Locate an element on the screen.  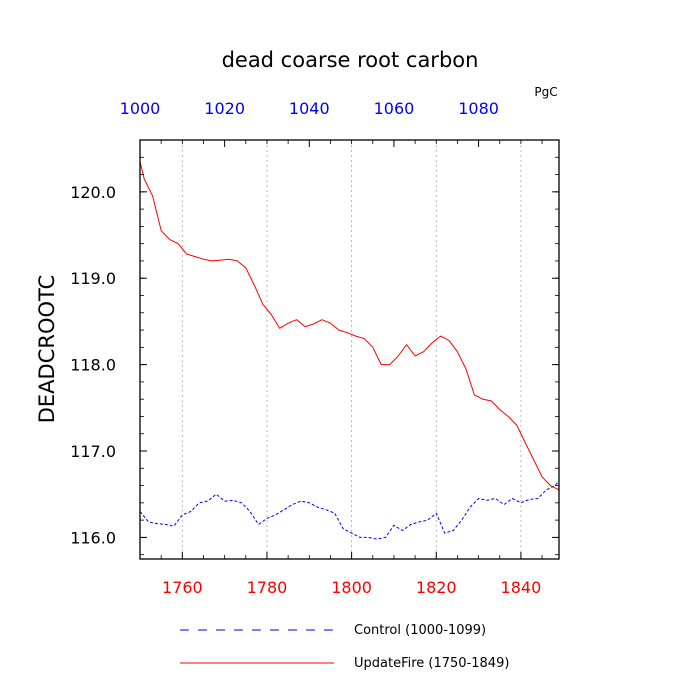
bottom-tick-label: 1820 is located at coordinates (436, 587).